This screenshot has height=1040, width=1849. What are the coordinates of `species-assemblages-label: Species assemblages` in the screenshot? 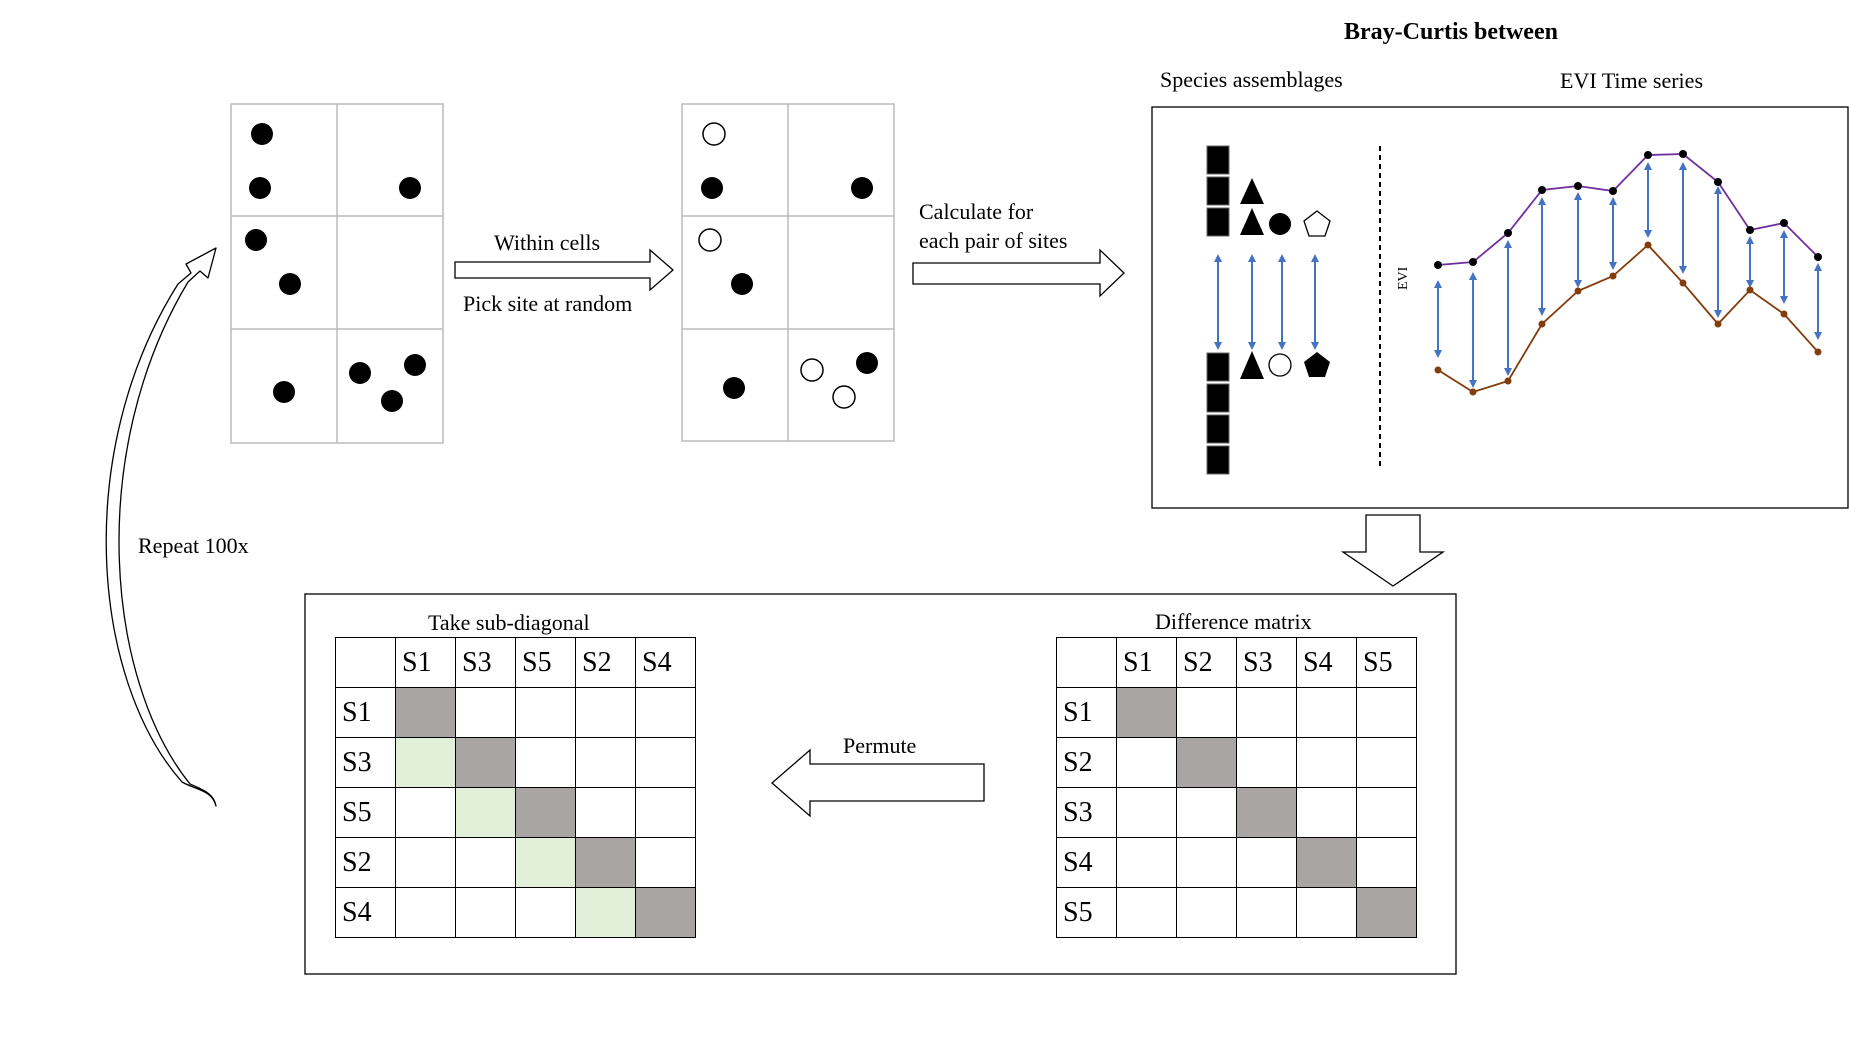 It's located at (1251, 79).